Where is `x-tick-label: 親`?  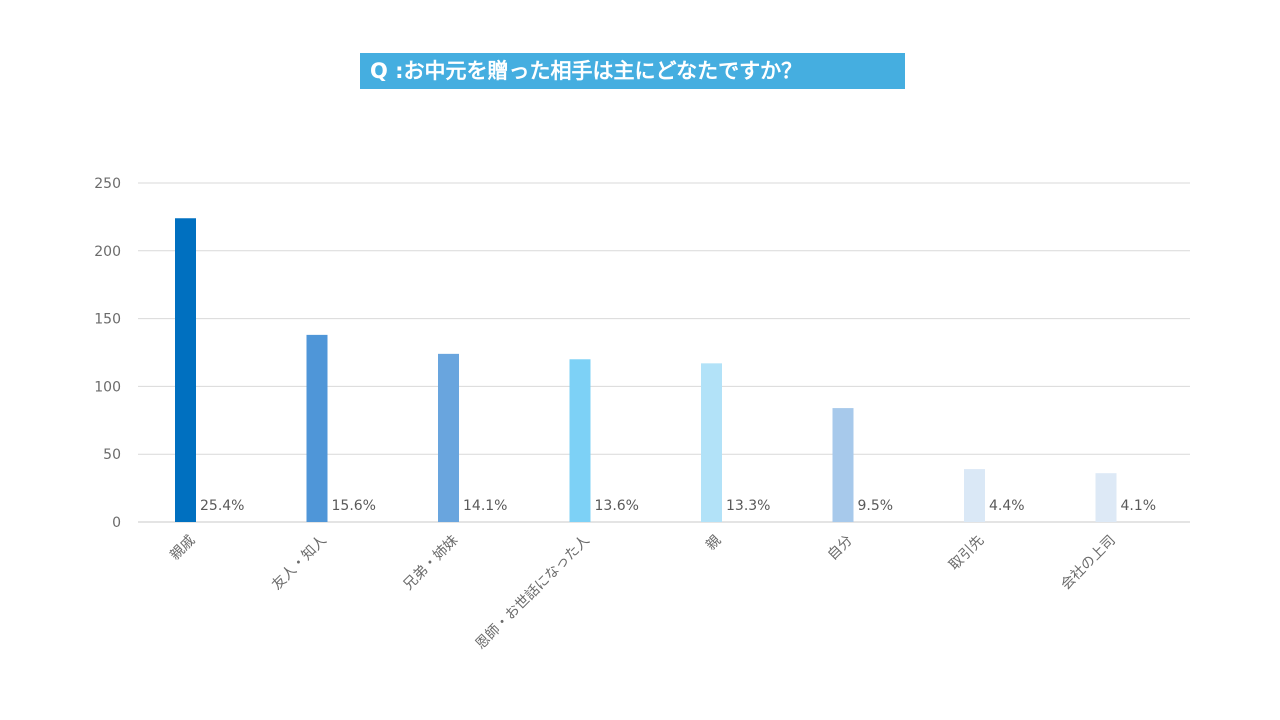 x-tick-label: 親 is located at coordinates (713, 543).